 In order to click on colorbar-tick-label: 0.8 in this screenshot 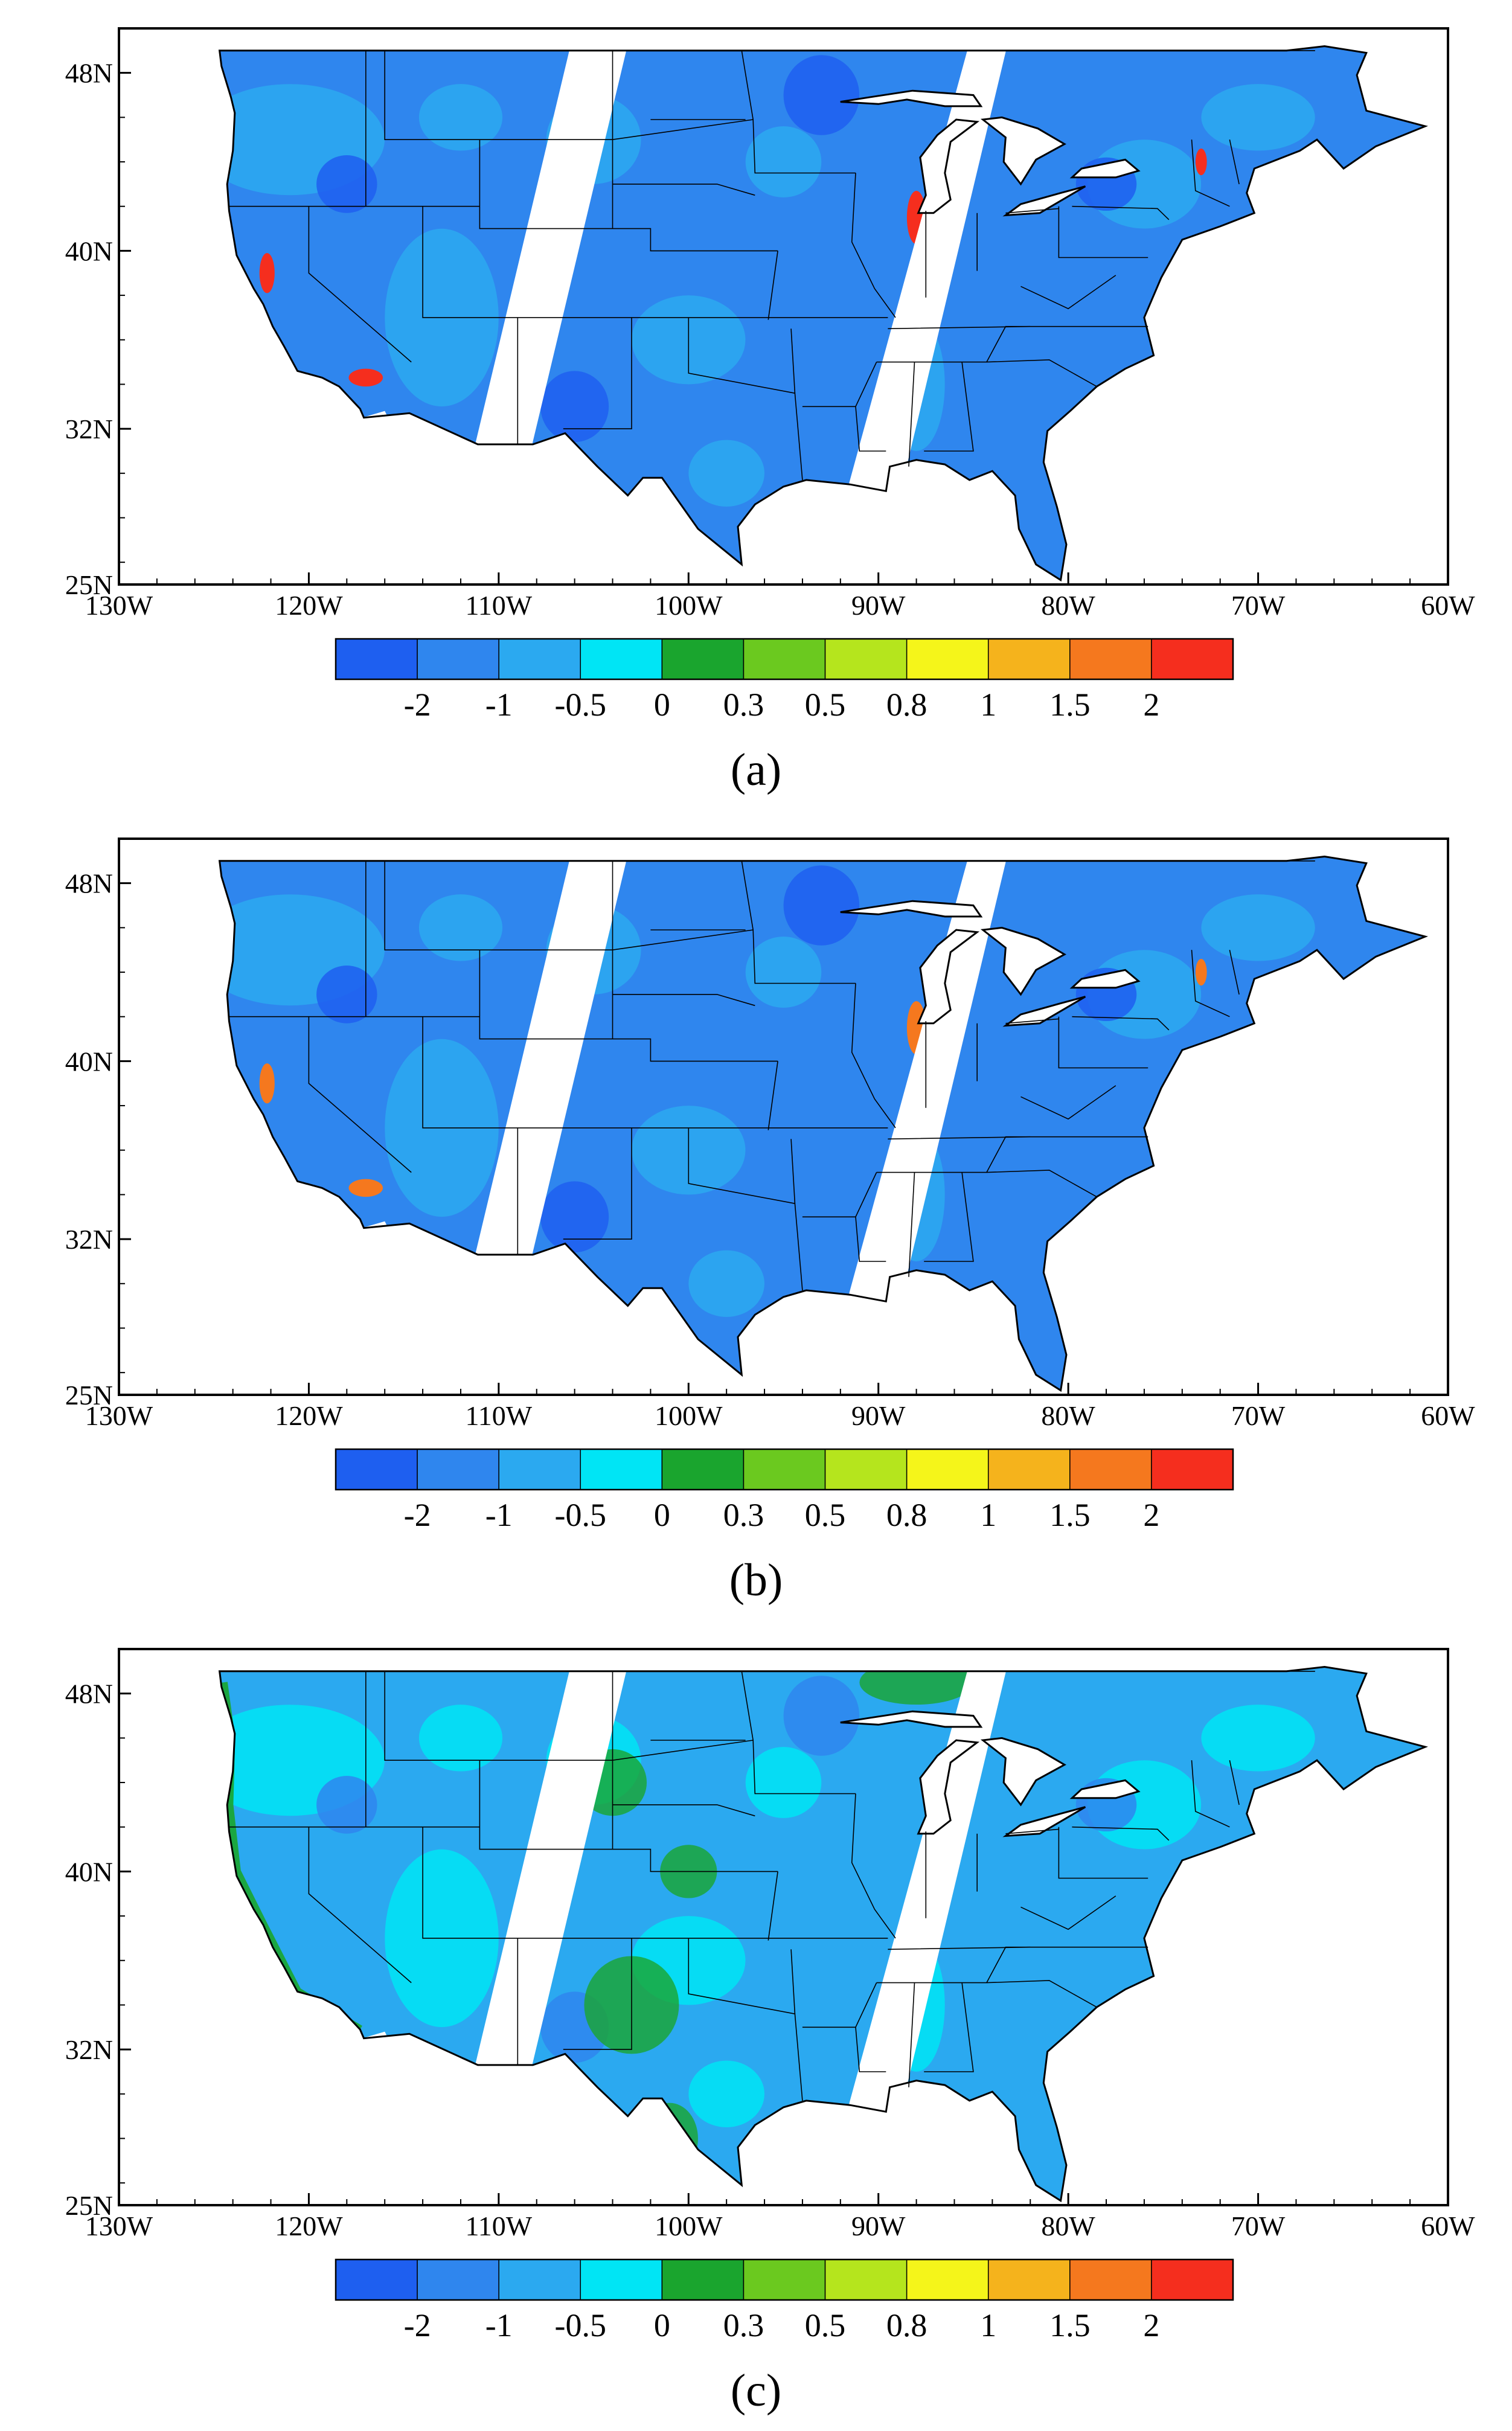, I will do `click(906, 705)`.